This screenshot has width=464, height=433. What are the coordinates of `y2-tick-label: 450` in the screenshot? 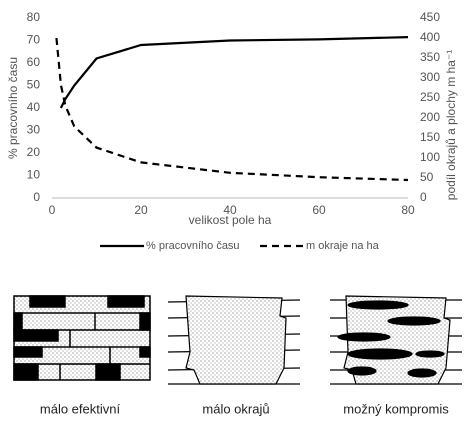 It's located at (430, 17).